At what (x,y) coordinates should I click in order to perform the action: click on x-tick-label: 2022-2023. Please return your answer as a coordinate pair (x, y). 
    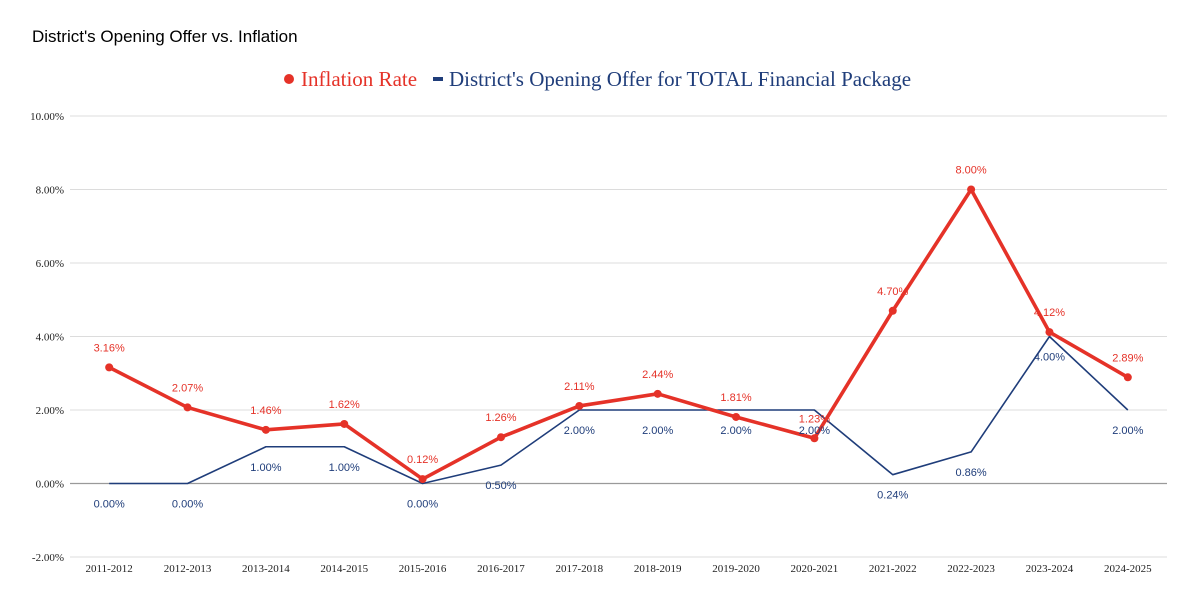
    Looking at the image, I should click on (971, 569).